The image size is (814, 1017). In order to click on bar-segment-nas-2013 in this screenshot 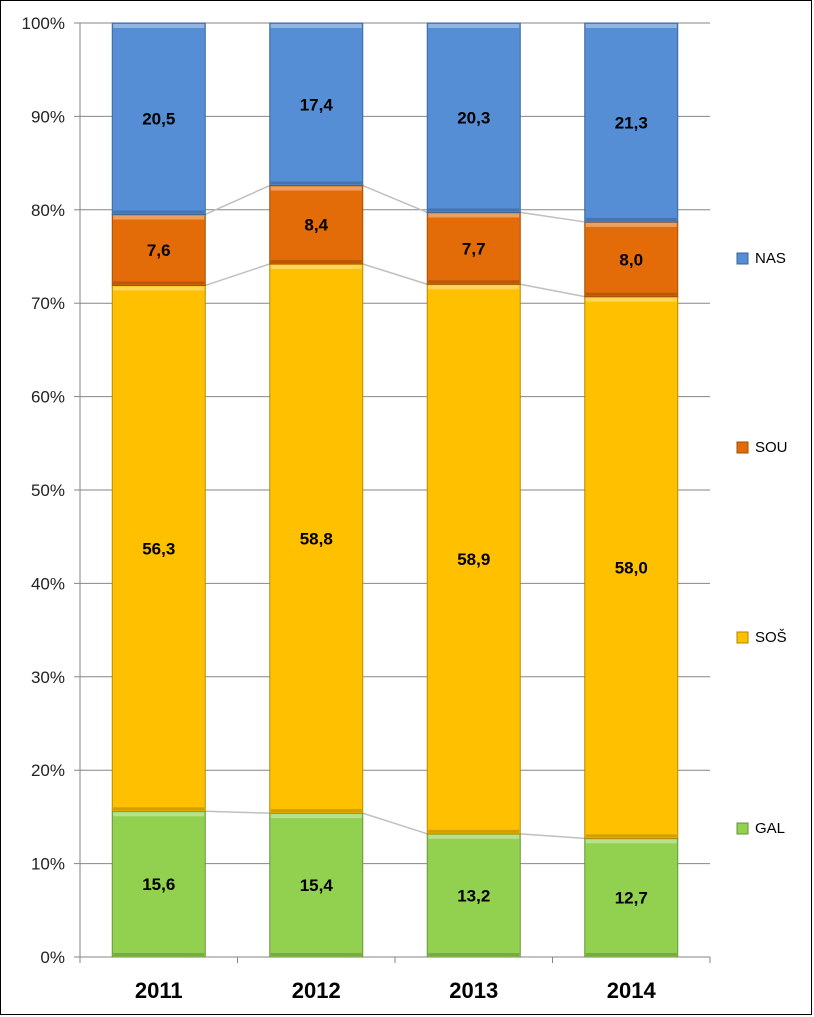, I will do `click(473, 117)`.